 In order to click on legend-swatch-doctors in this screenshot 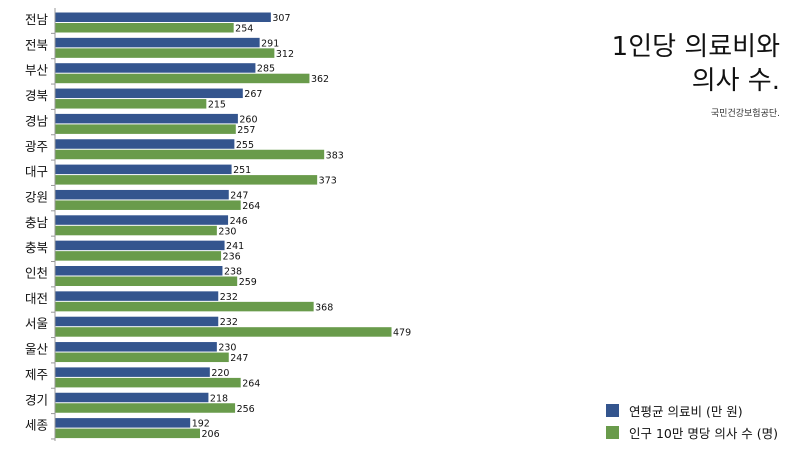, I will do `click(612, 432)`.